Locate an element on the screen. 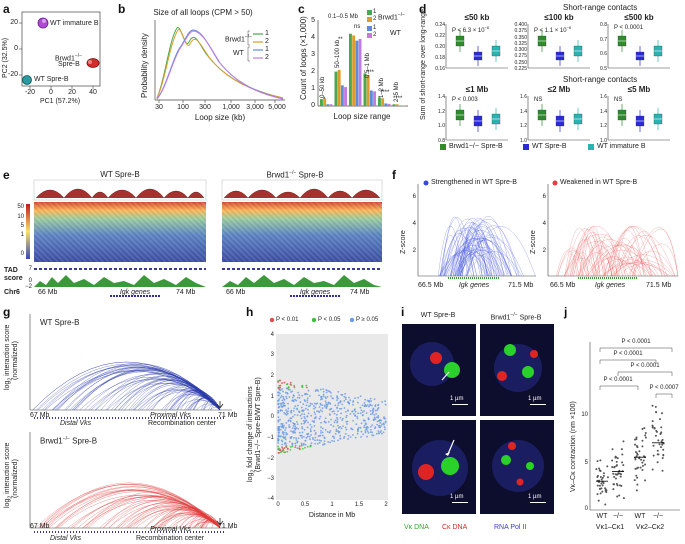 The width and height of the screenshot is (685, 544). boxplot-legend-wt-spreb: WT Spre-B is located at coordinates (549, 146).